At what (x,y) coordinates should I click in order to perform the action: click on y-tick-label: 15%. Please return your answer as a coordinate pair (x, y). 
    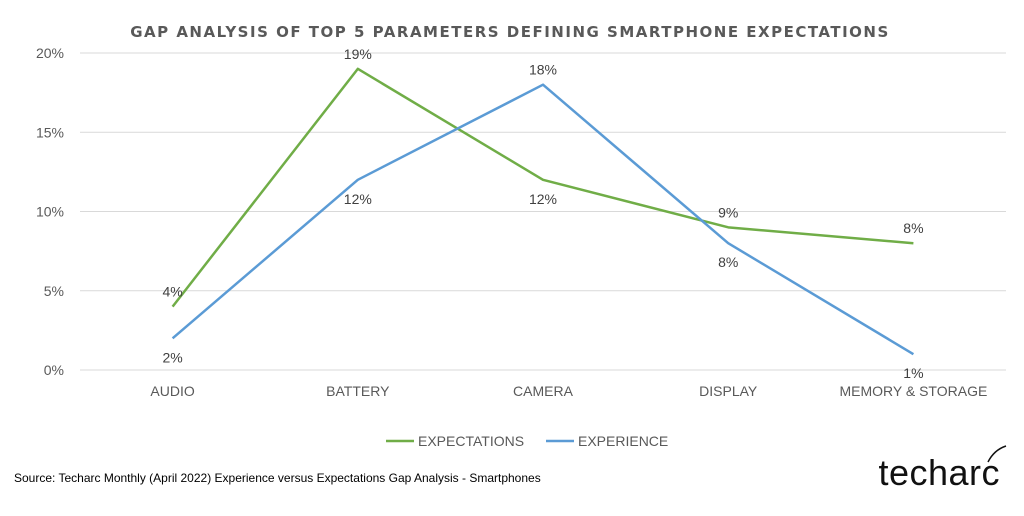
    Looking at the image, I should click on (50, 132).